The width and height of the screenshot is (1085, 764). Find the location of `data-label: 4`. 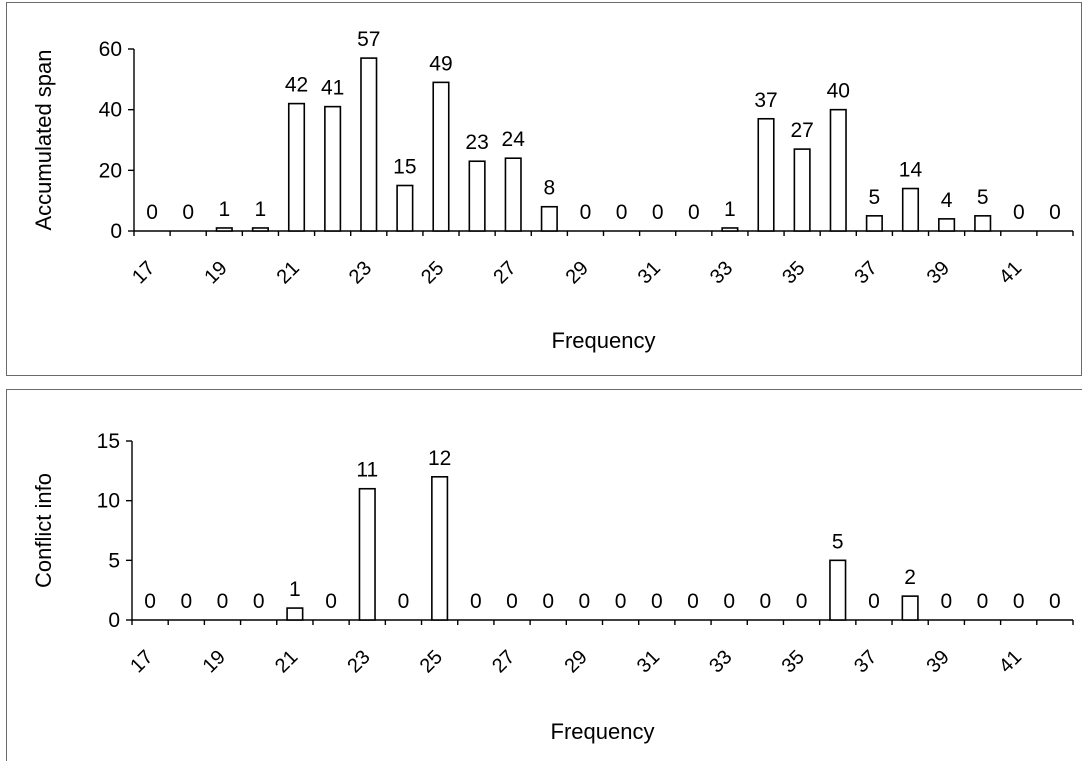

data-label: 4 is located at coordinates (947, 200).